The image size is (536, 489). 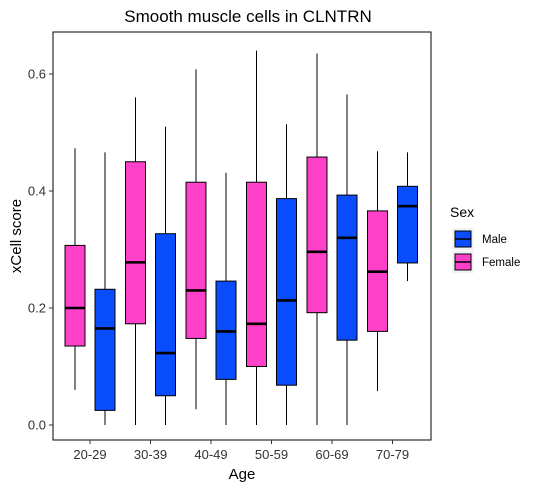 What do you see at coordinates (210, 454) in the screenshot?
I see `x-tick-label: 40-49` at bounding box center [210, 454].